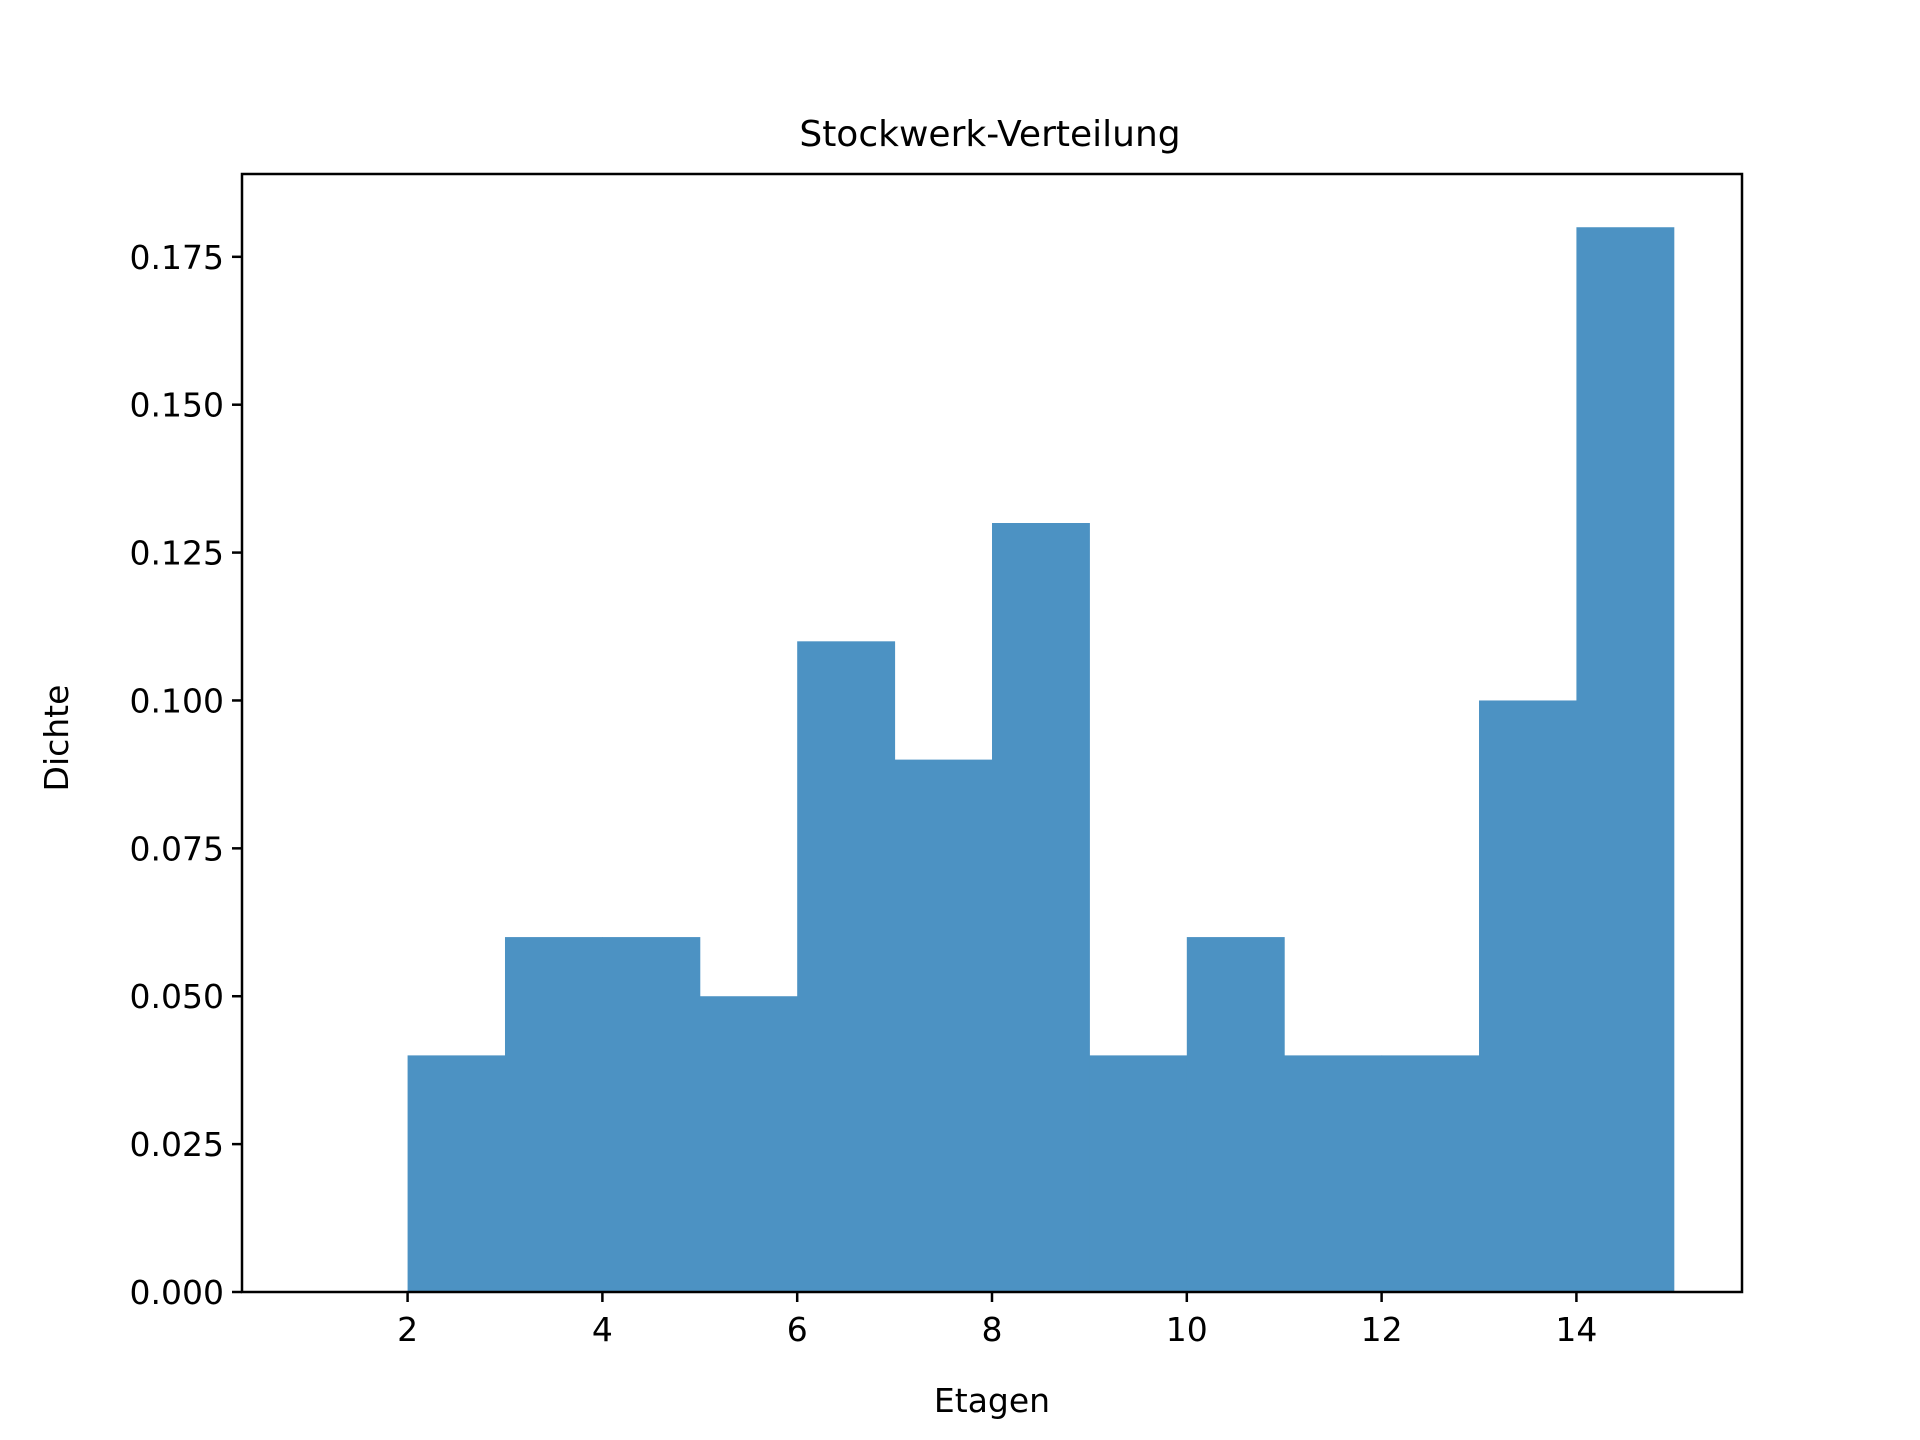  What do you see at coordinates (177, 700) in the screenshot?
I see `y-tick-label: 0.100` at bounding box center [177, 700].